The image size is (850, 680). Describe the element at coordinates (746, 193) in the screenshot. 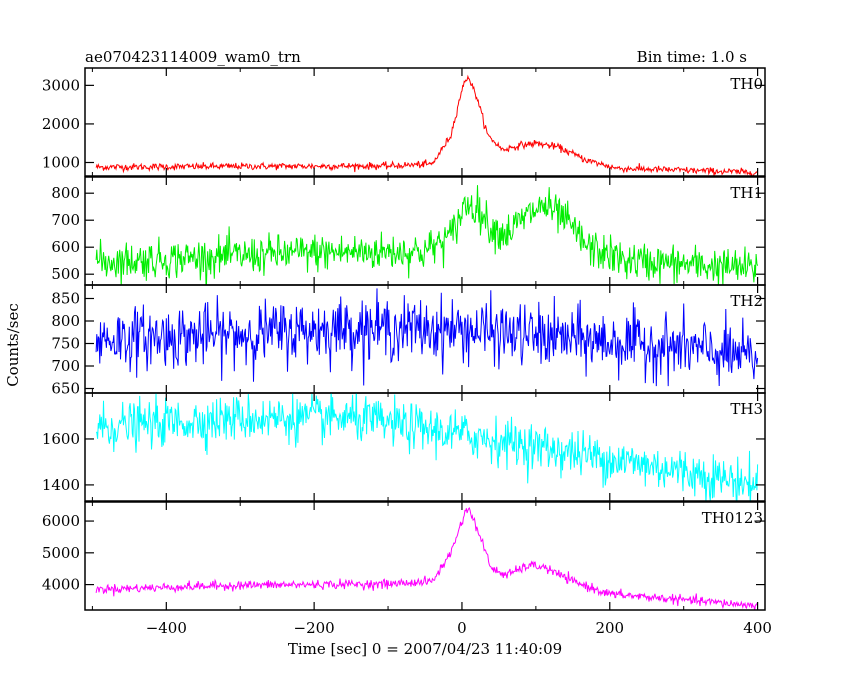

I see `panel-label-th1: TH1` at that location.